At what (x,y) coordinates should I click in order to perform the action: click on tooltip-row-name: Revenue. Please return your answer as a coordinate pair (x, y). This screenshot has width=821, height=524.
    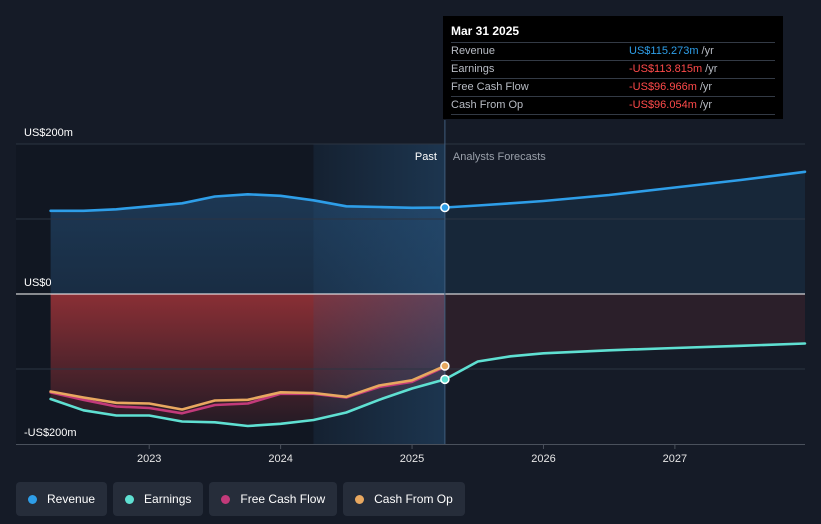
    Looking at the image, I should click on (473, 51).